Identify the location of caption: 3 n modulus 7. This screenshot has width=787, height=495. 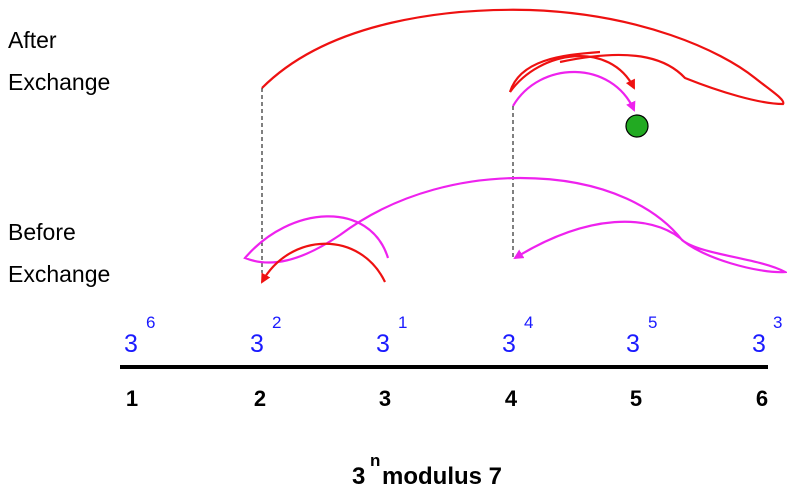
(427, 470).